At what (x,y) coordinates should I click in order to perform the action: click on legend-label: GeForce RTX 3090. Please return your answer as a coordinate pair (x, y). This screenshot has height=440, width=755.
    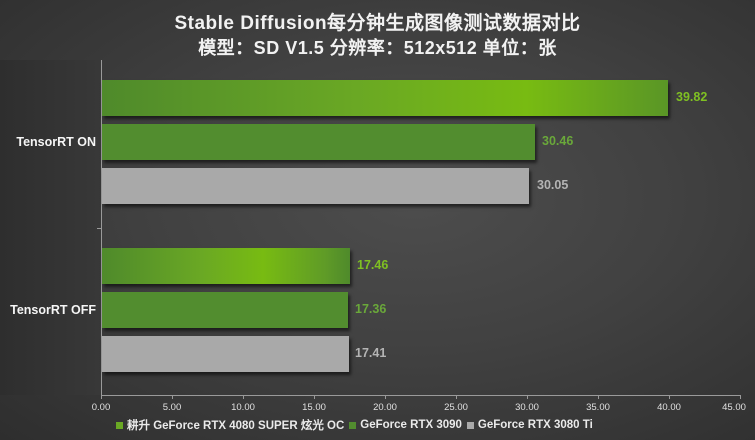
    Looking at the image, I should click on (411, 425).